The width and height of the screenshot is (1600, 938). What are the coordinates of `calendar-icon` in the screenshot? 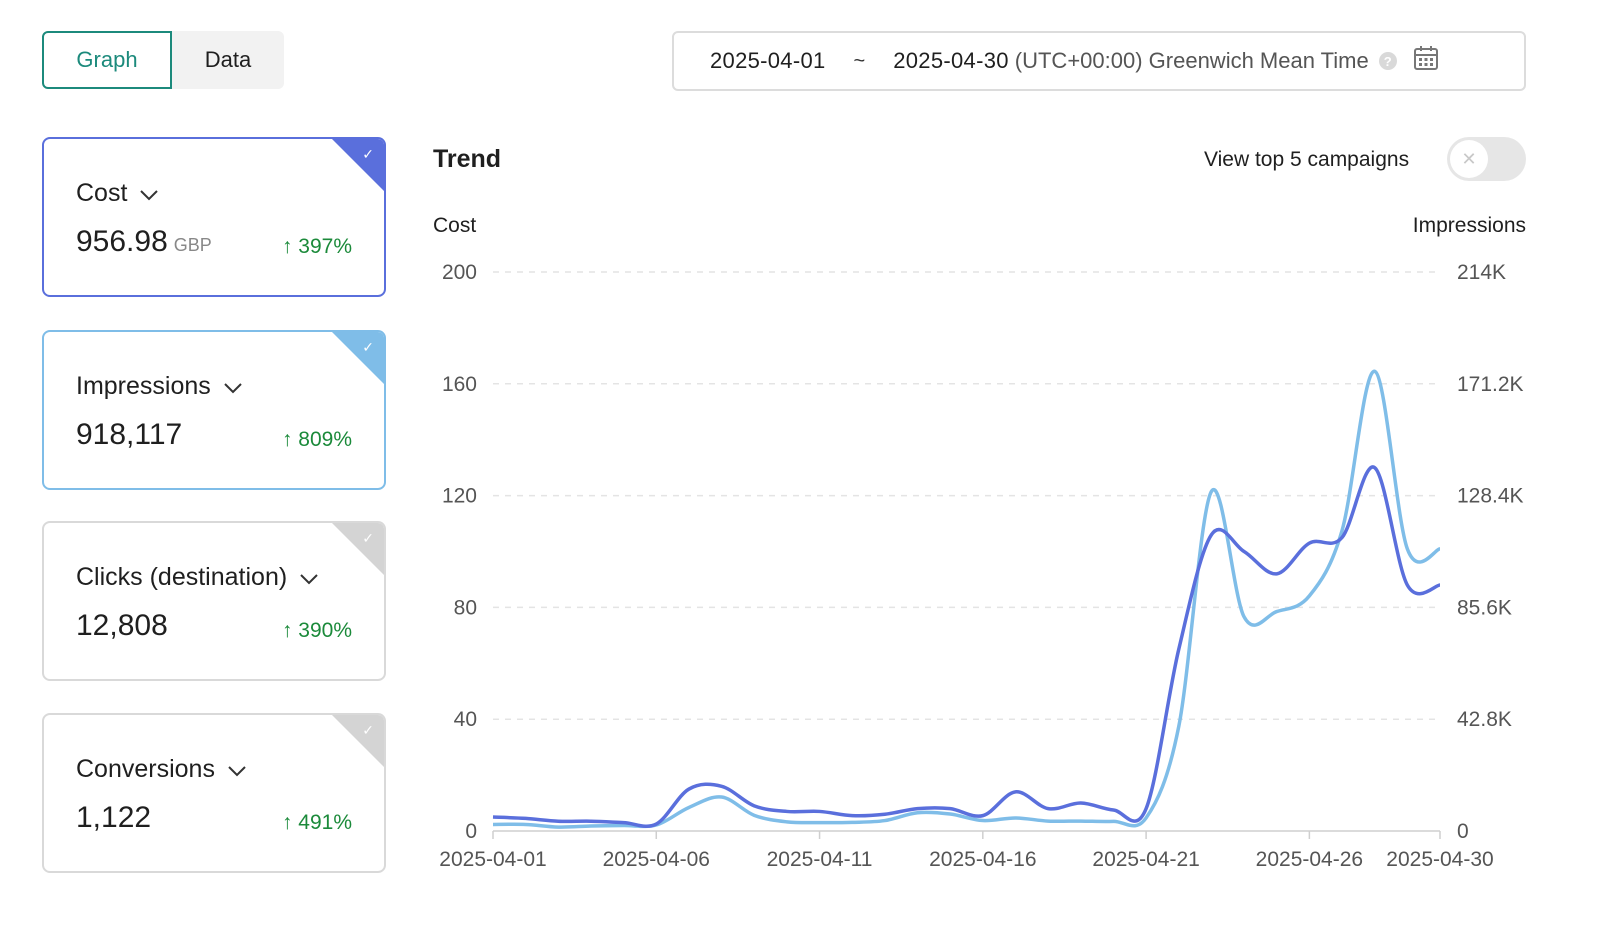 It's located at (1426, 61).